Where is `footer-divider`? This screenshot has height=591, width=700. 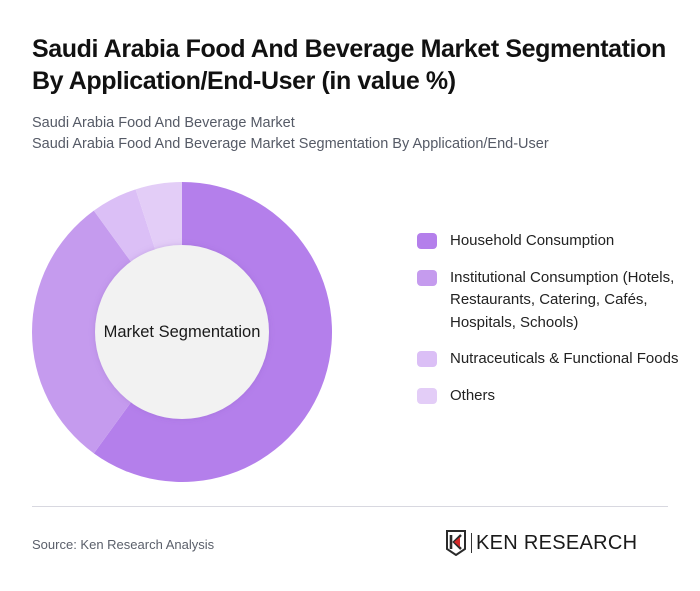
footer-divider is located at coordinates (350, 506).